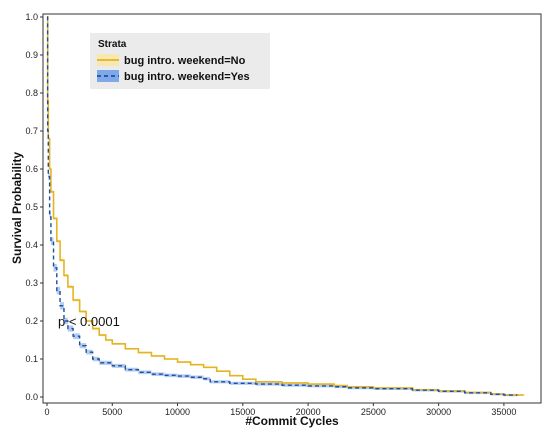 Image resolution: width=550 pixels, height=432 pixels. What do you see at coordinates (438, 412) in the screenshot?
I see `x-tick-label: 30000` at bounding box center [438, 412].